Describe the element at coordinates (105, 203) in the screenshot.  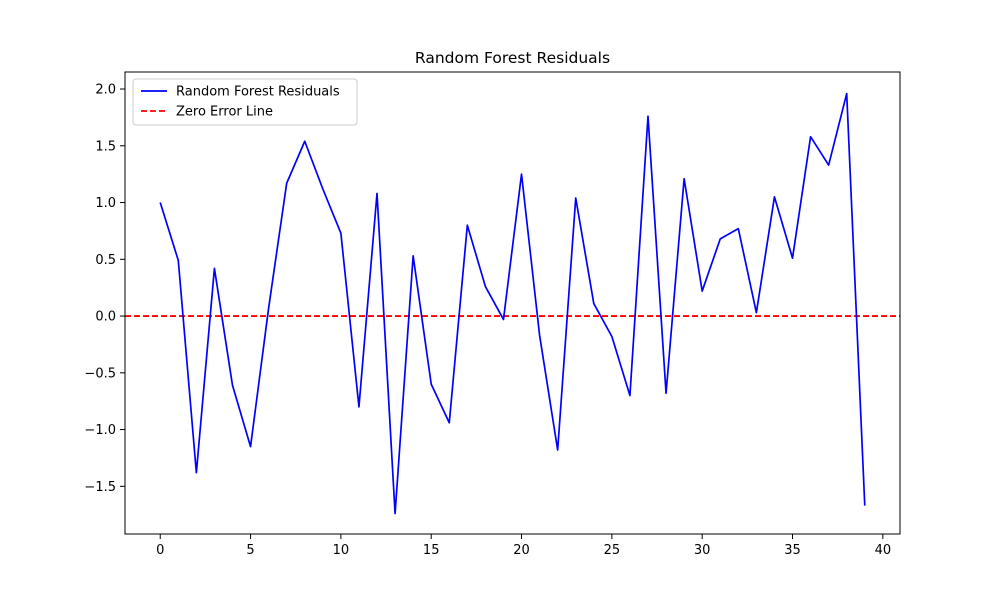
I see `y-tick-label: 1.0` at that location.